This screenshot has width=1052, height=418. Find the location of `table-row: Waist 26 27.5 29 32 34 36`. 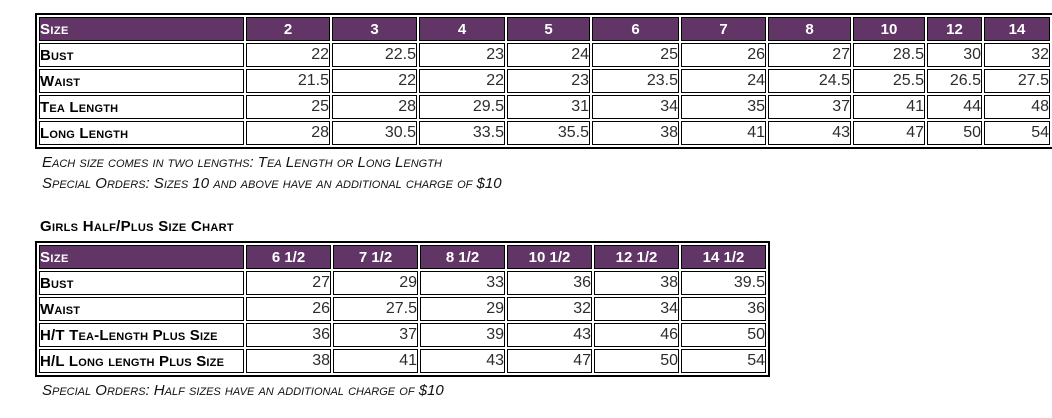

table-row: Waist 26 27.5 29 32 34 36 is located at coordinates (402, 309).